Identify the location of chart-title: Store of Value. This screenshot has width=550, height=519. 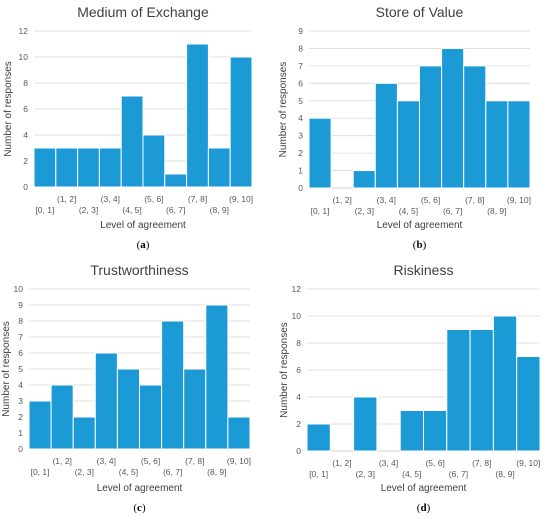
(420, 12).